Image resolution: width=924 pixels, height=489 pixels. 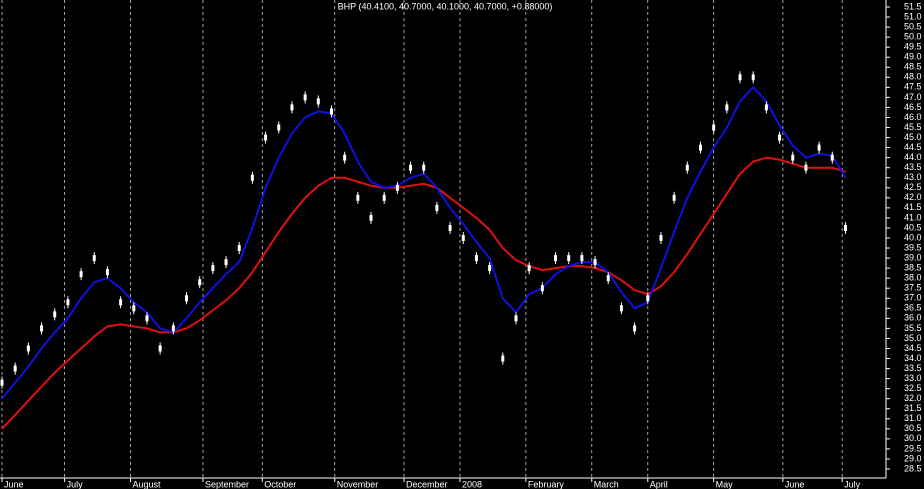 I want to click on y-tick-label: 41.0, so click(x=913, y=217).